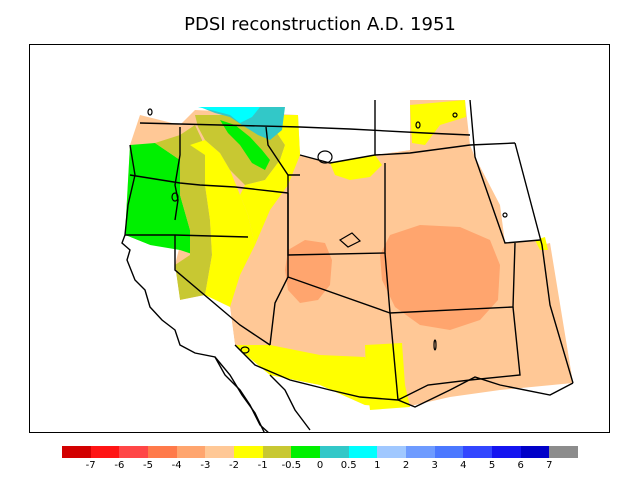 The height and width of the screenshot is (480, 640). I want to click on legend-label: -1, so click(262, 465).